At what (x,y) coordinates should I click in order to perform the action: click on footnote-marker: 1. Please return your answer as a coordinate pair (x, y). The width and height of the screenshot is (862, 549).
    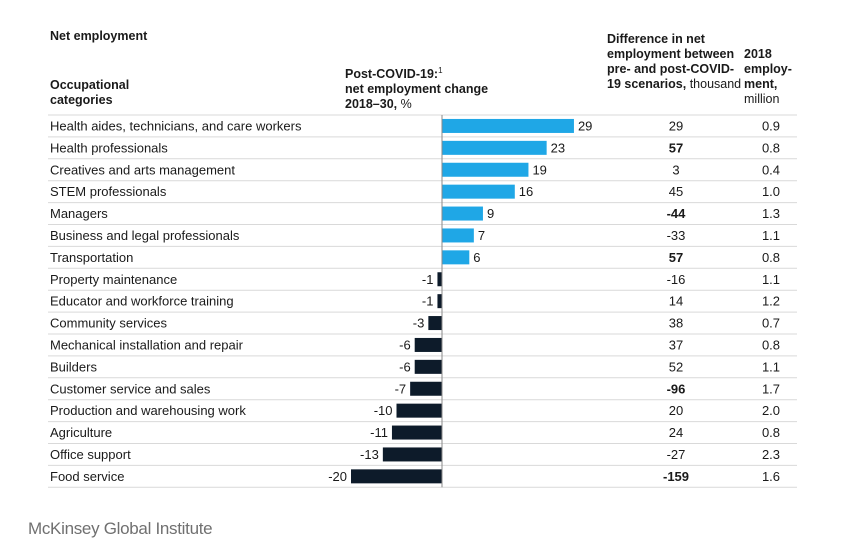
    Looking at the image, I should click on (440, 70).